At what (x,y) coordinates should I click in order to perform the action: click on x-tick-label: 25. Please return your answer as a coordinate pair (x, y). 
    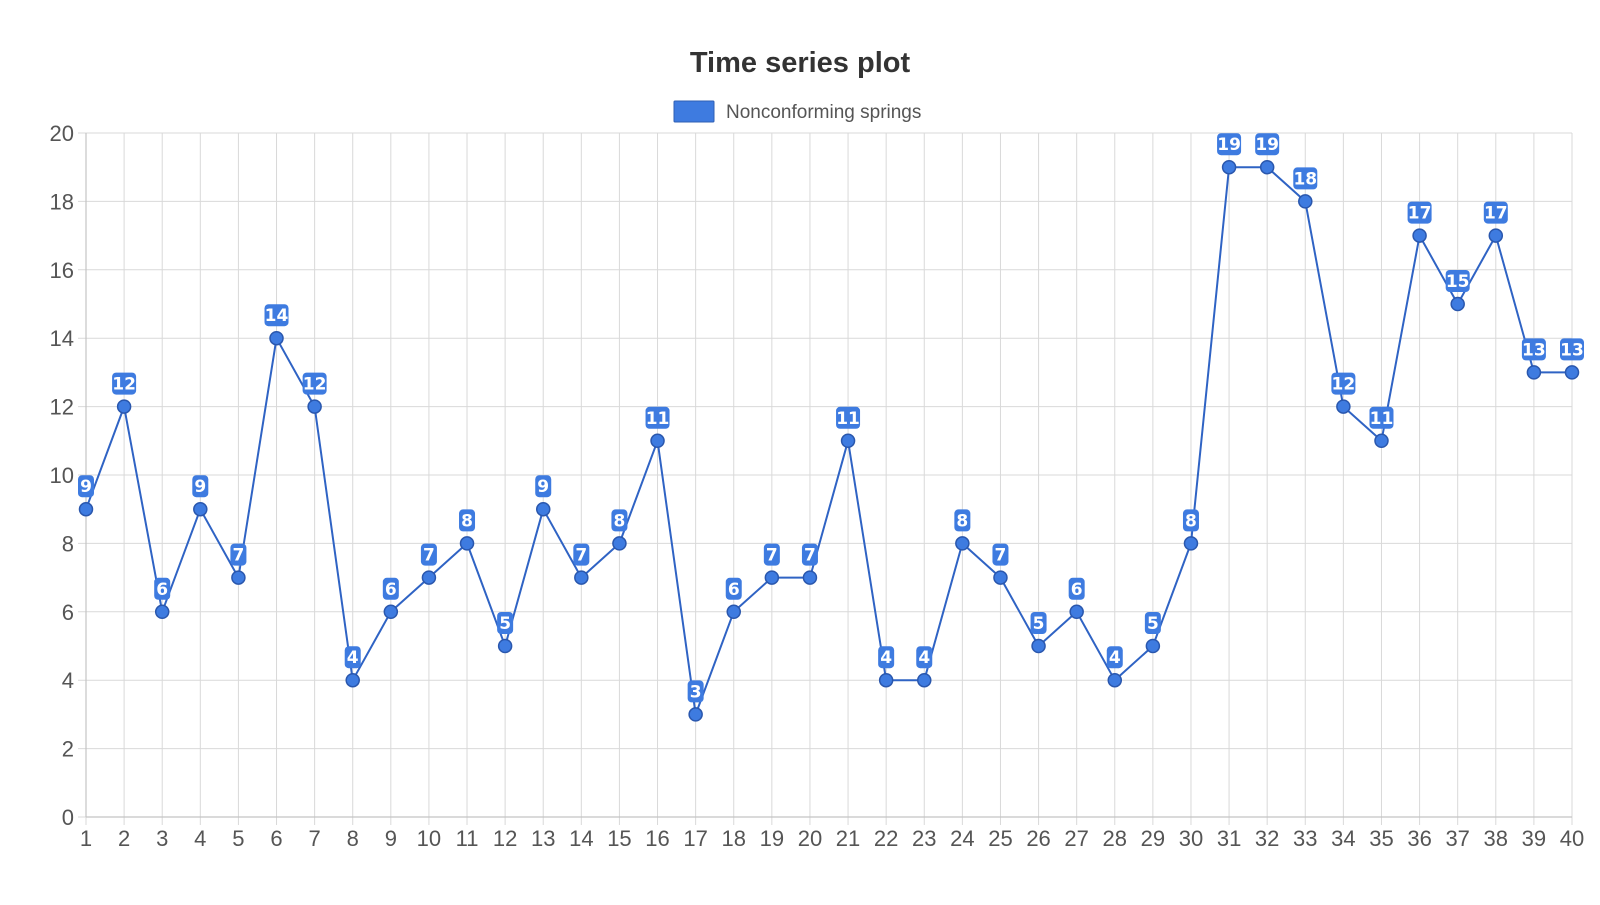
    Looking at the image, I should click on (1000, 838).